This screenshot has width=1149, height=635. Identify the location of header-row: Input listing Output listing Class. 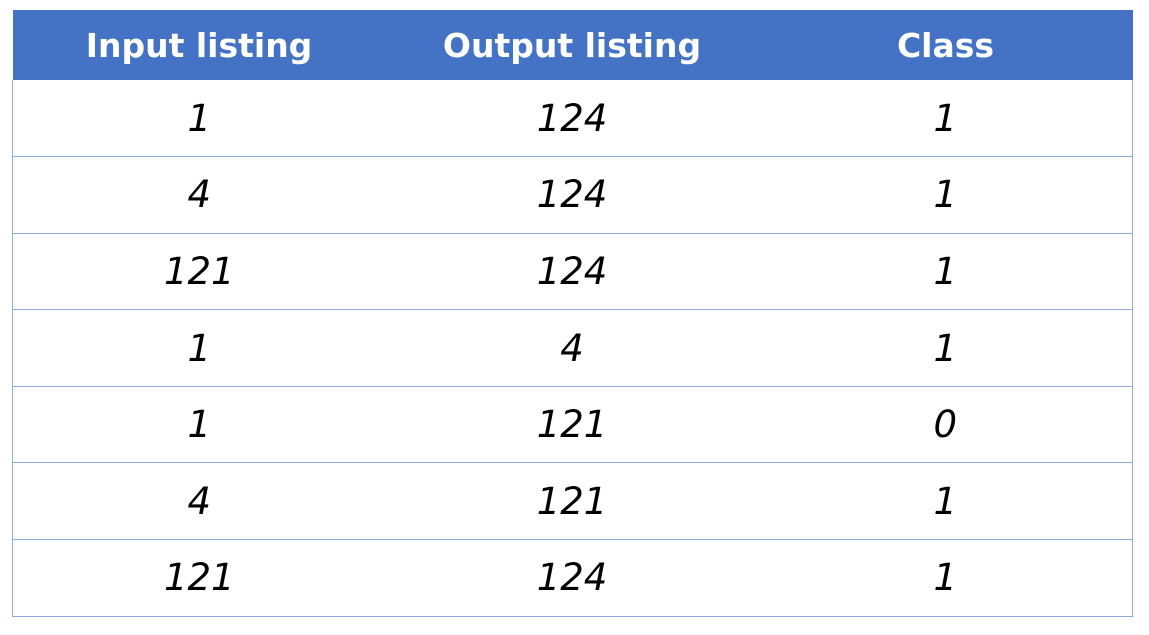
(572, 45).